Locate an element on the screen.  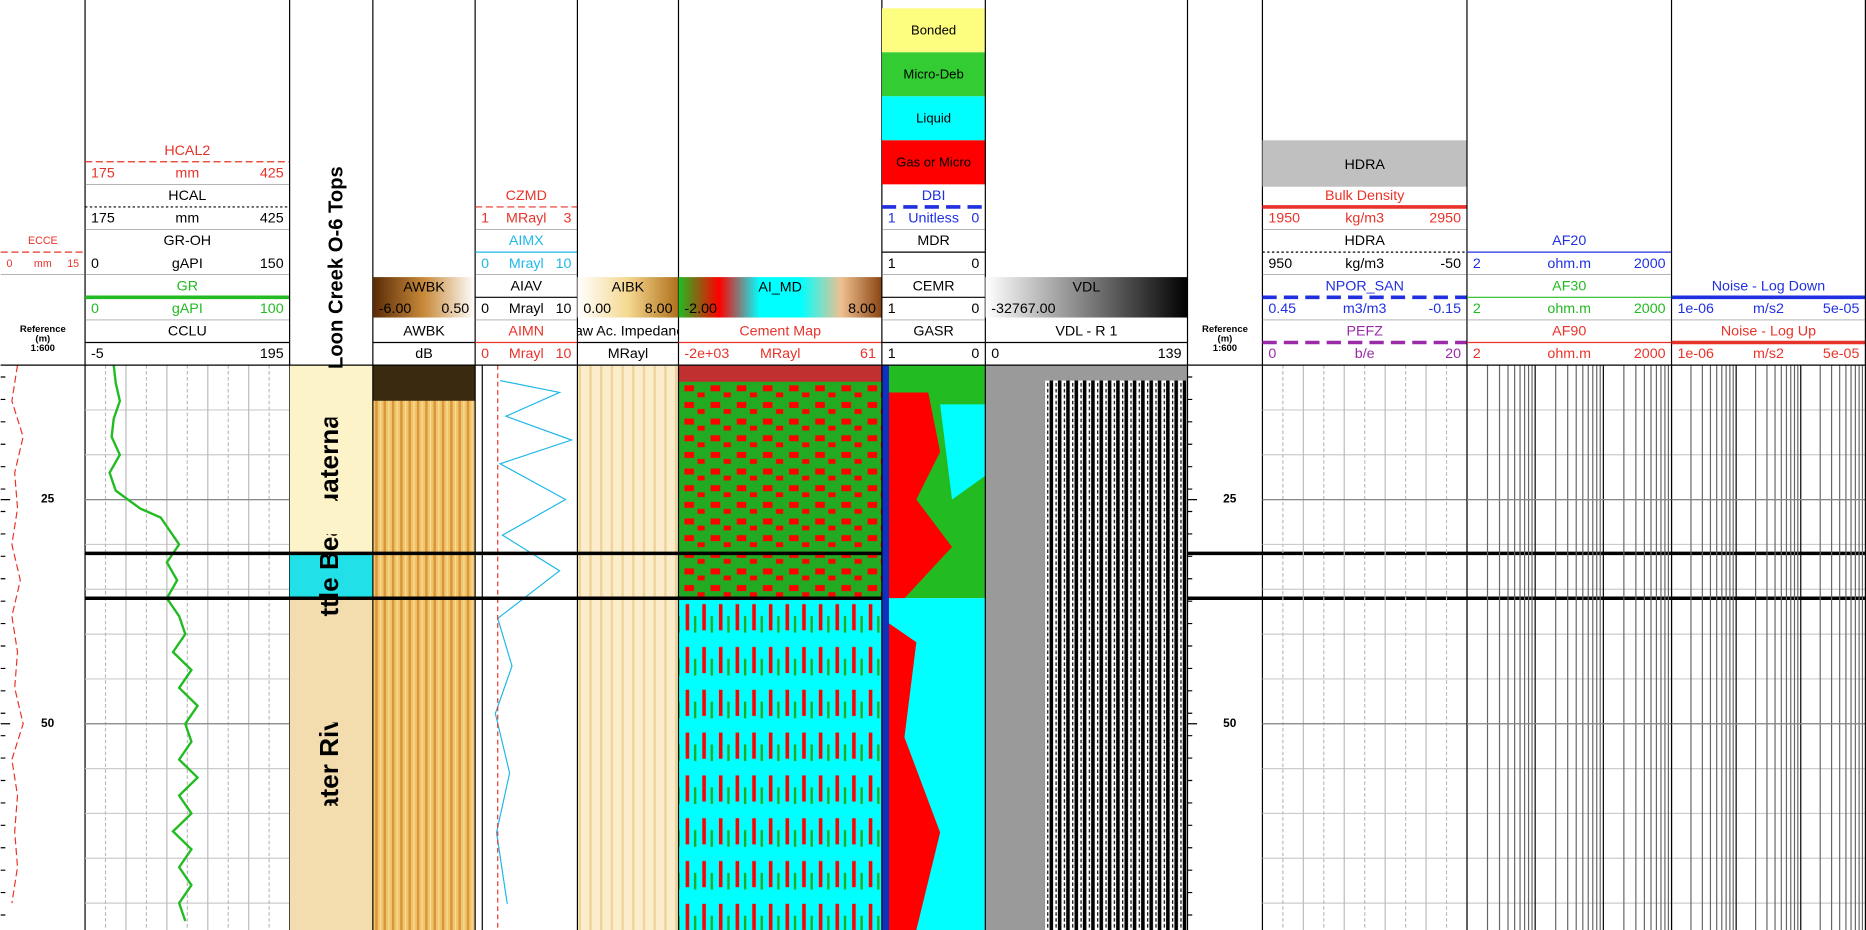
curve-name: VDL - R 1 is located at coordinates (1086, 332).